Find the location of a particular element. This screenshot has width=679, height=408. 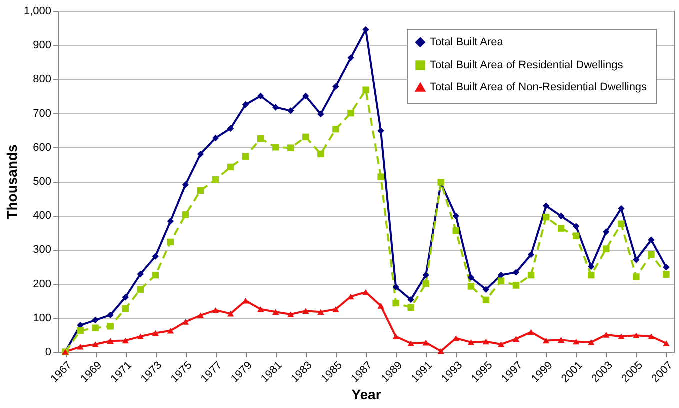

legend-label: Total Built Area is located at coordinates (467, 42).